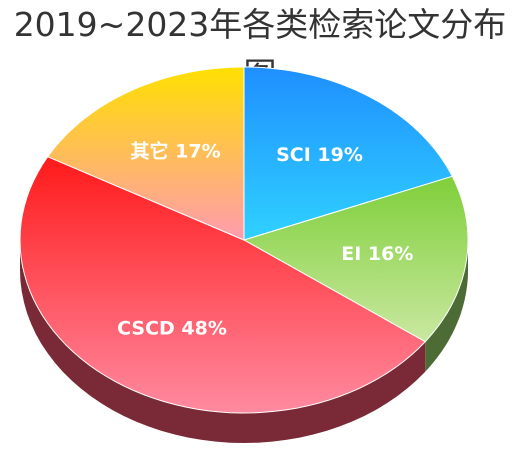 The image size is (520, 454). What do you see at coordinates (319, 155) in the screenshot?
I see `pie-label-SCI: SCI 19%` at bounding box center [319, 155].